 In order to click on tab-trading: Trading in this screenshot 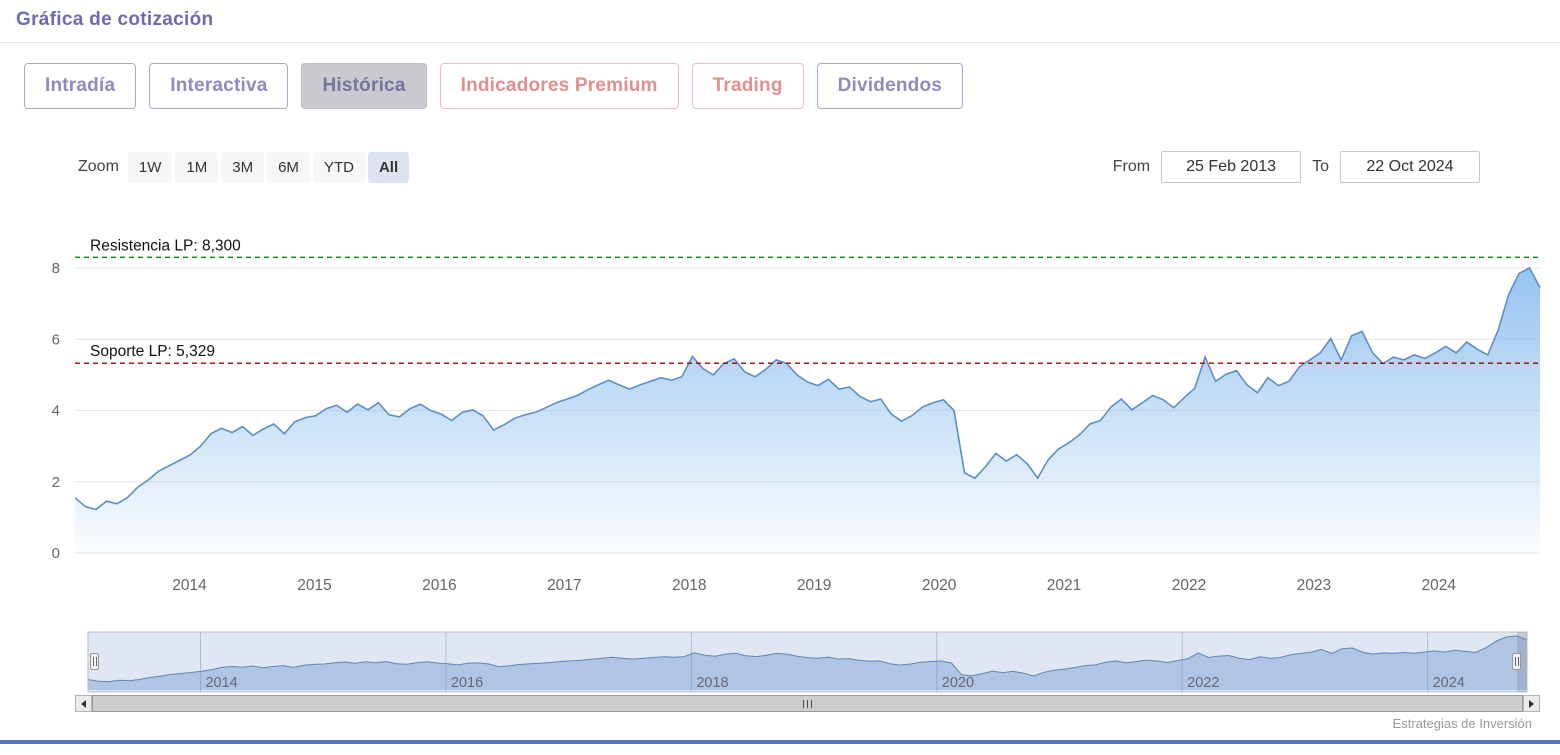, I will do `click(747, 86)`.